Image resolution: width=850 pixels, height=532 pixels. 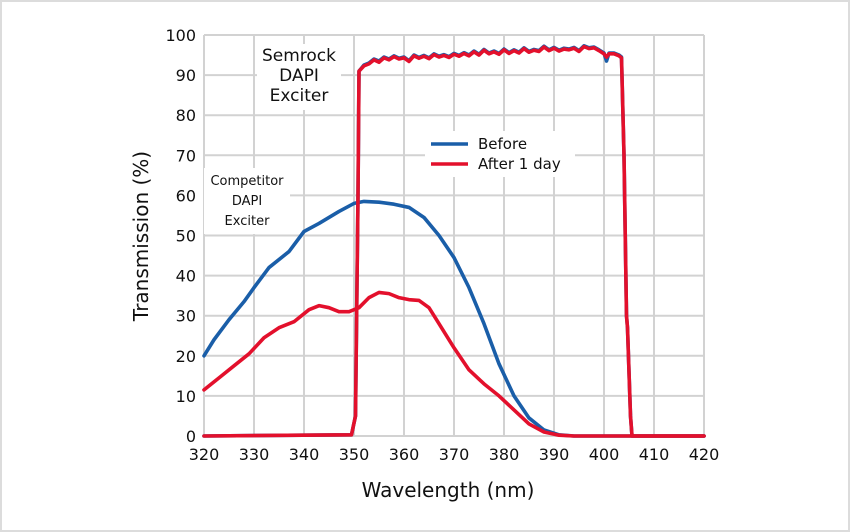 What do you see at coordinates (704, 454) in the screenshot?
I see `x-tick-label: 420` at bounding box center [704, 454].